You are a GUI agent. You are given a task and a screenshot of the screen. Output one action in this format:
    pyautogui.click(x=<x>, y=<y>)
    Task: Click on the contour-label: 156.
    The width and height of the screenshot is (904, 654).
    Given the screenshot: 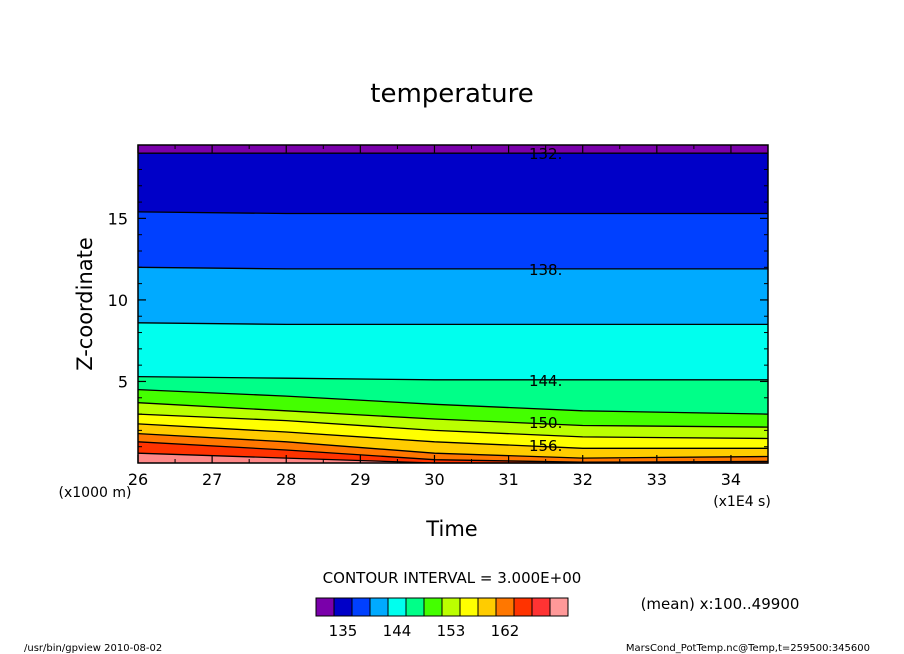 What is the action you would take?
    pyautogui.click(x=545, y=446)
    